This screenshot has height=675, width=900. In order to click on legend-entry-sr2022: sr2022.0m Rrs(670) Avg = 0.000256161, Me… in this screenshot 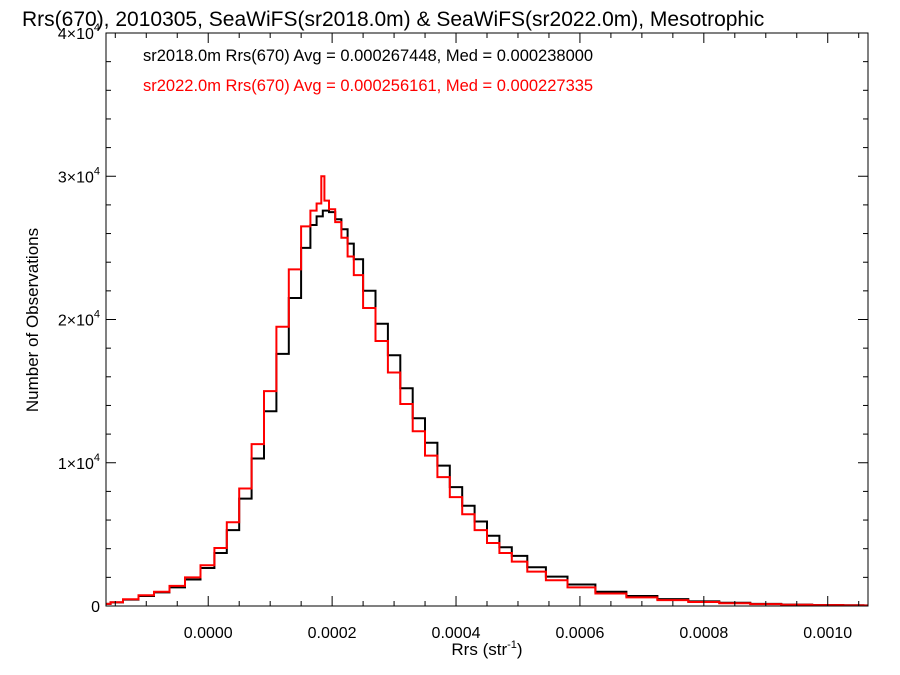, I will do `click(368, 86)`.